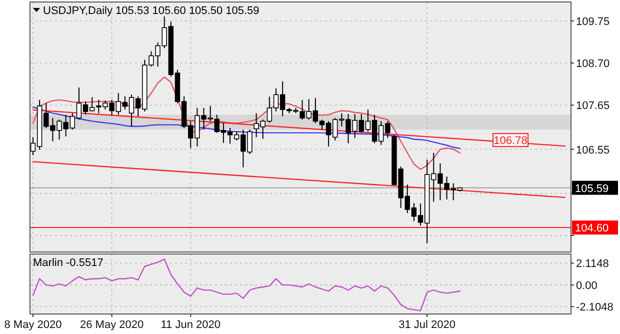  Describe the element at coordinates (592, 264) in the screenshot. I see `y-tick-label: 2.1148` at that location.